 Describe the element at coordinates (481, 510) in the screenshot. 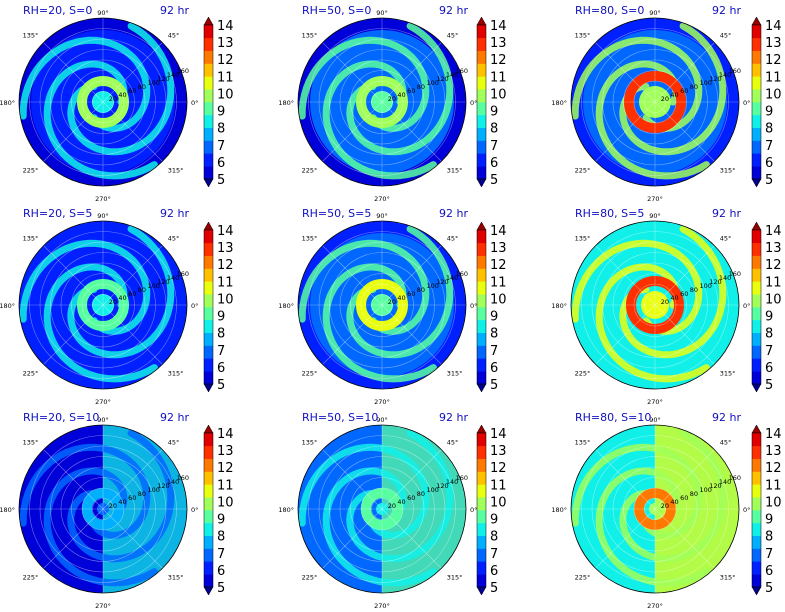

I see `colorbar-frame` at that location.